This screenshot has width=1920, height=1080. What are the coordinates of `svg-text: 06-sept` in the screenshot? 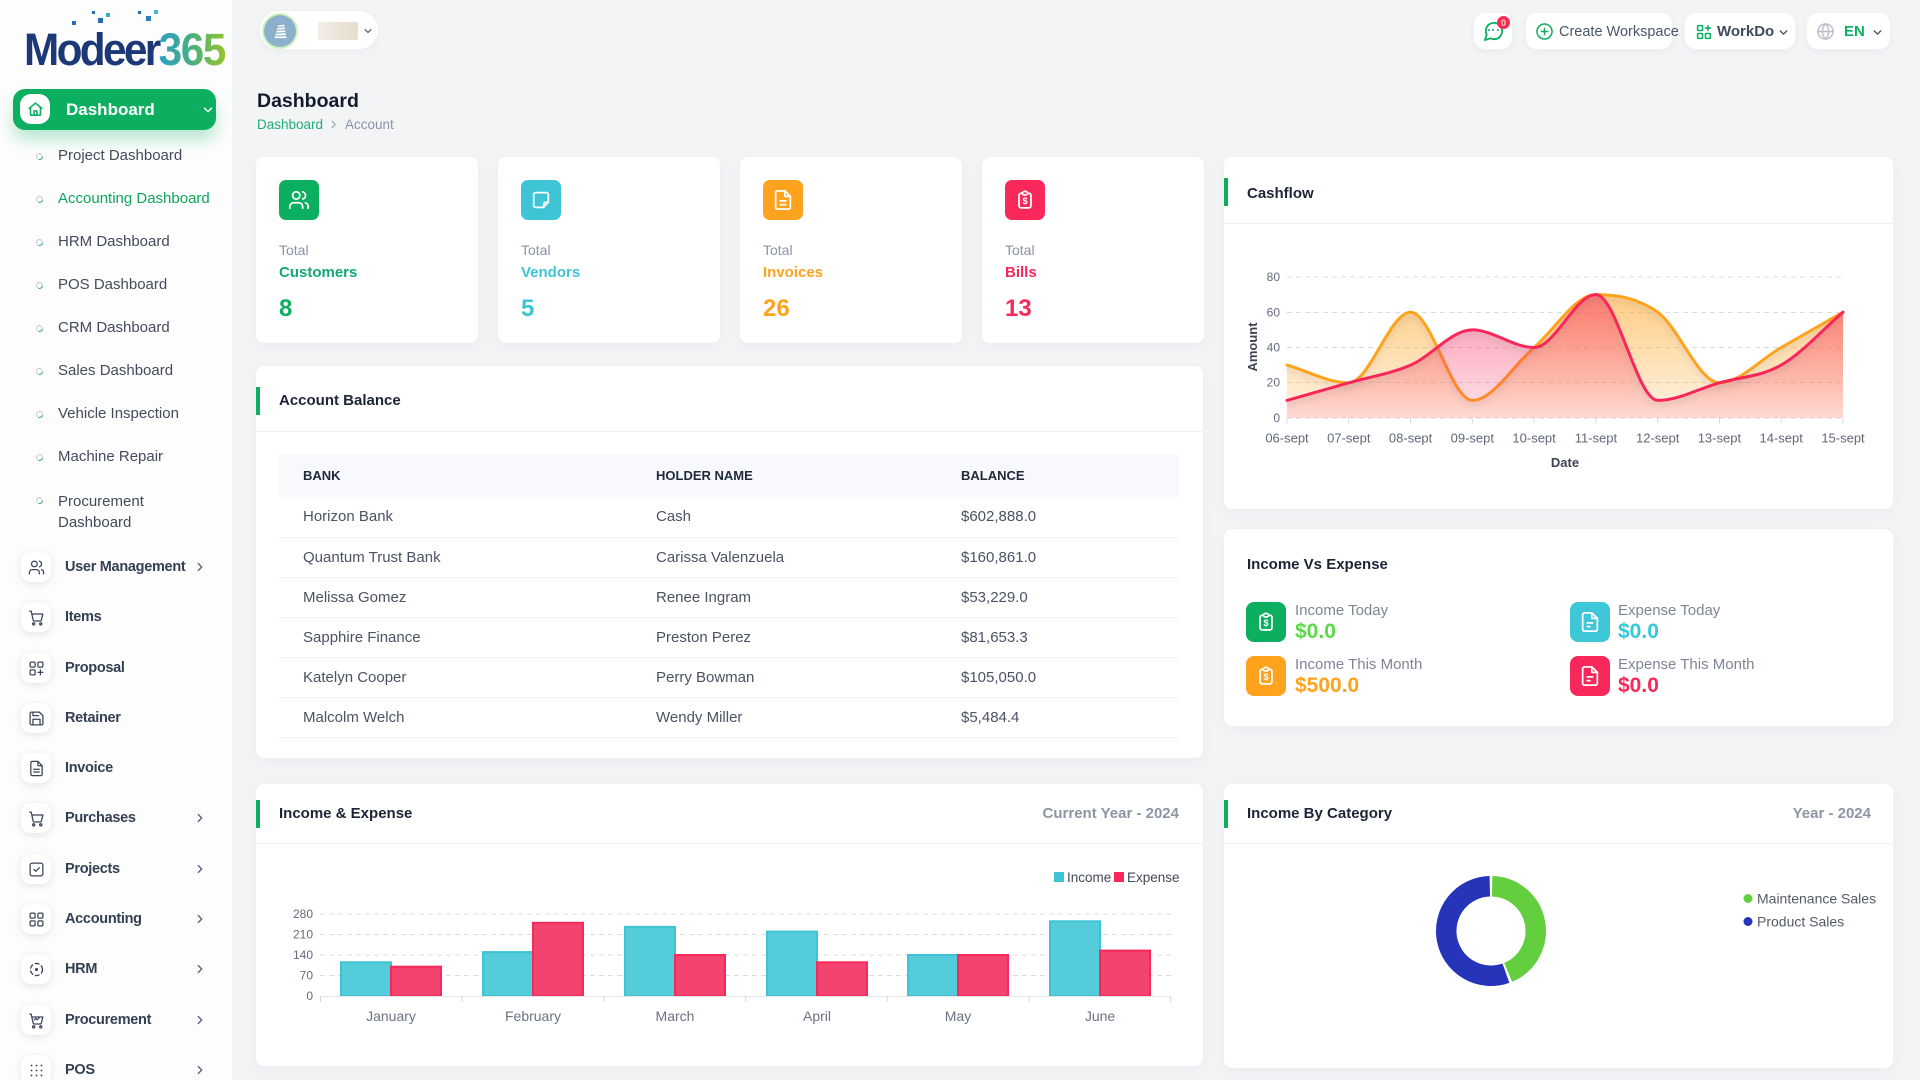 It's located at (1287, 438).